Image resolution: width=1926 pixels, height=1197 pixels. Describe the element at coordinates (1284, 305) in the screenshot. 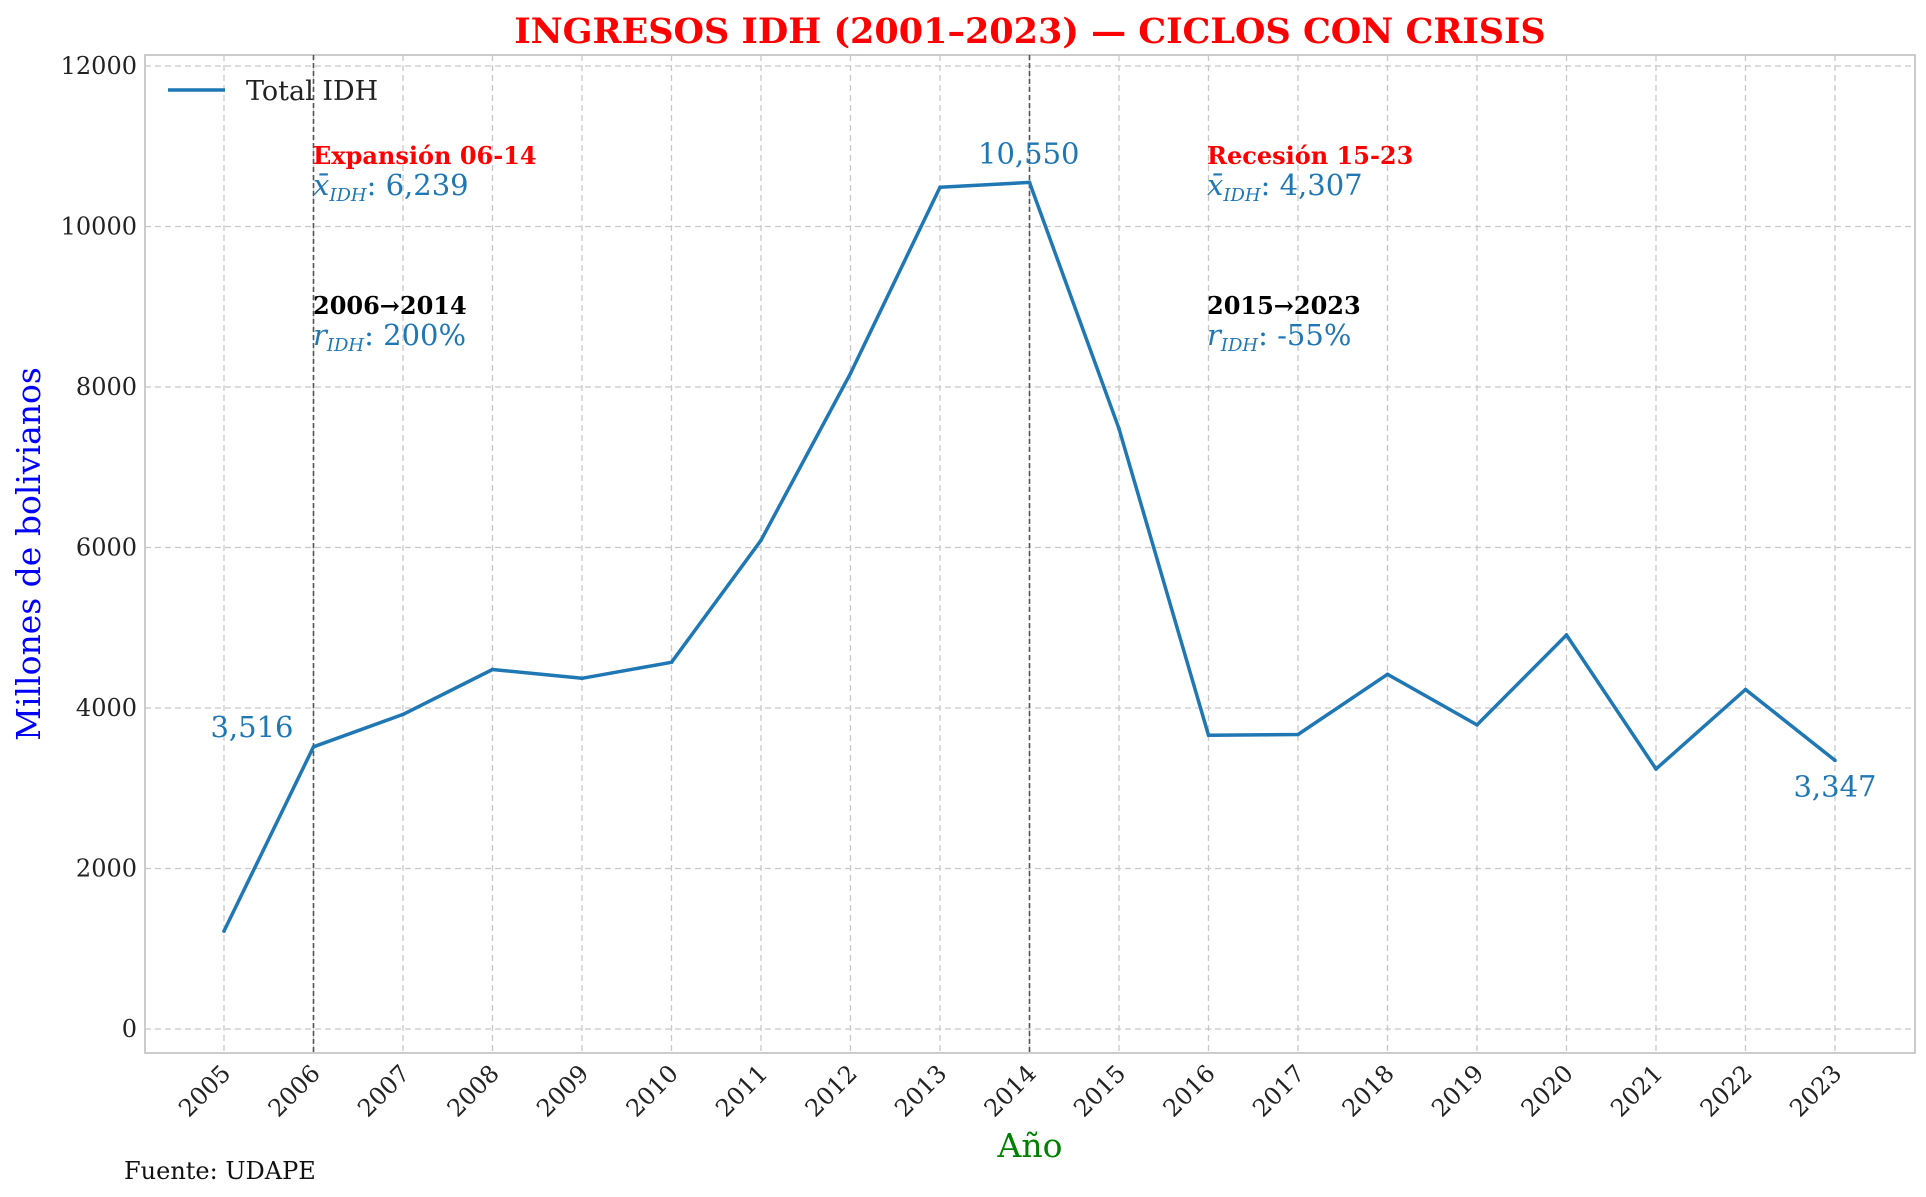

I see `annotation-recession-range: 2015→2023` at that location.